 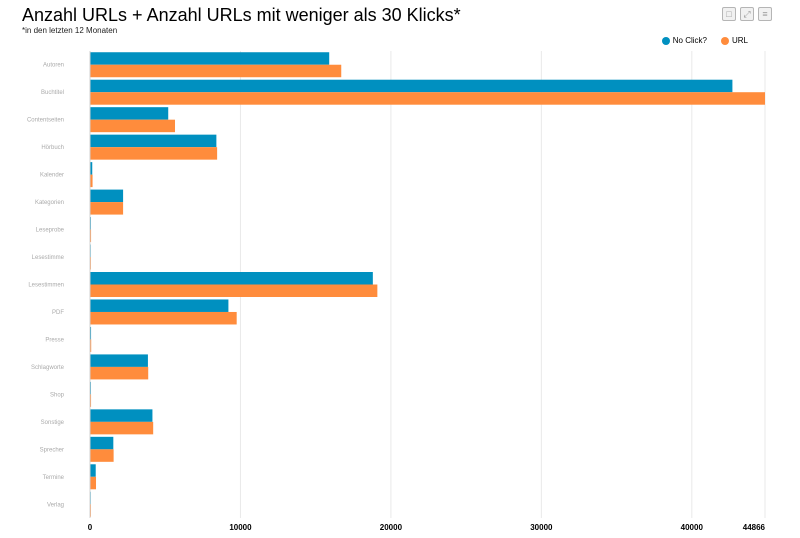 What do you see at coordinates (70, 30) in the screenshot?
I see `chart-subtitle: *in den letzten 12 Monaten` at bounding box center [70, 30].